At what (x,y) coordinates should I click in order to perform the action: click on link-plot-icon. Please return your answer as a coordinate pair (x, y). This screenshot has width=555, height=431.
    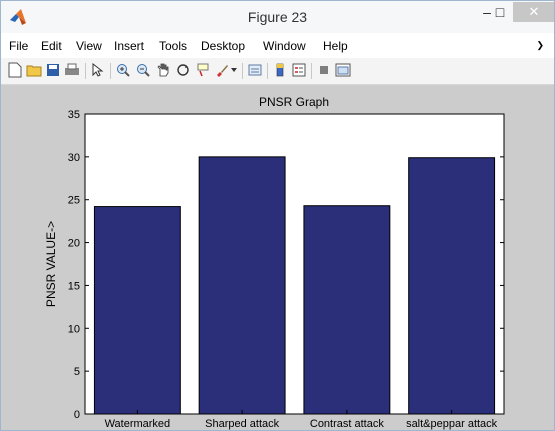
    Looking at the image, I should click on (255, 70).